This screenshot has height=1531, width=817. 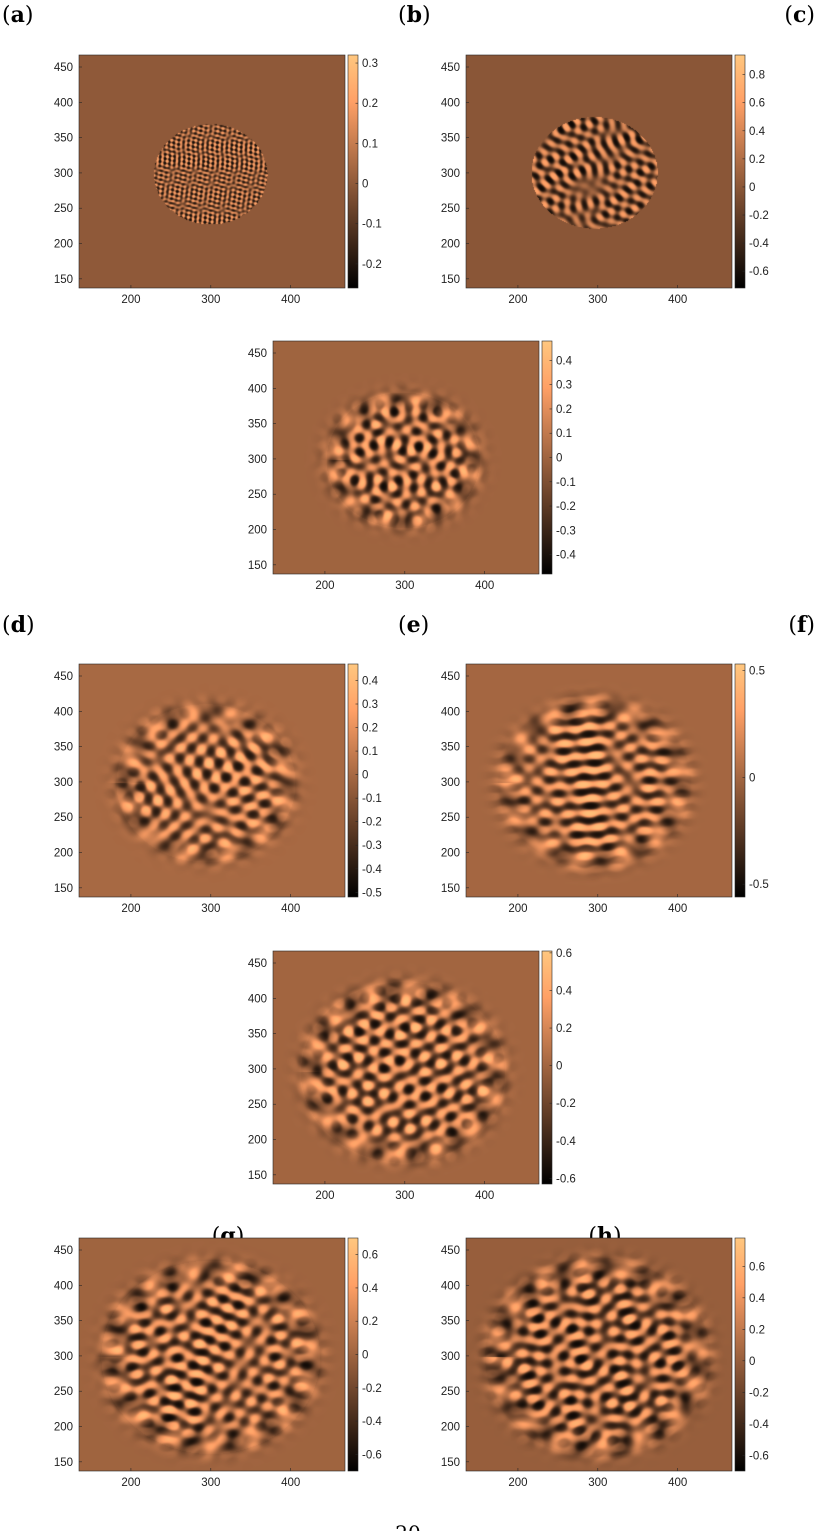 What do you see at coordinates (18, 625) in the screenshot?
I see `panel-label: (d)` at bounding box center [18, 625].